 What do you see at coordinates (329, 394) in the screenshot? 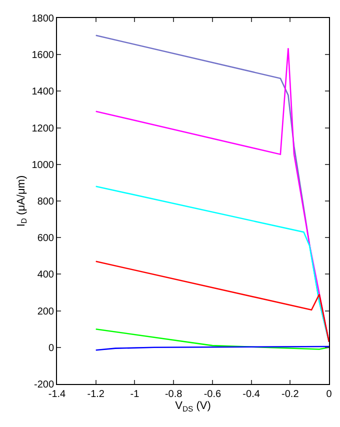
I see `x-tick-label: 0` at bounding box center [329, 394].